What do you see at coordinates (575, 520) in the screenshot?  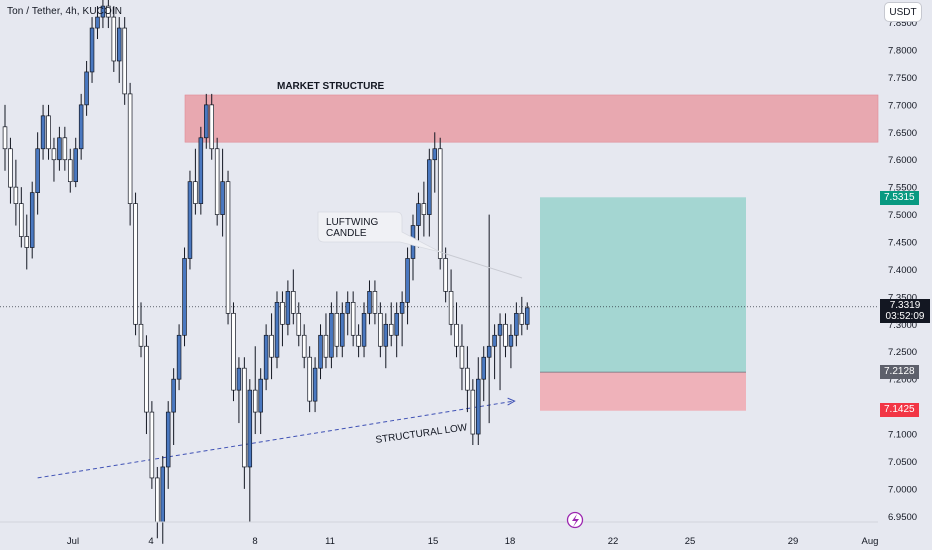 I see `lightning-bolt-glyph` at bounding box center [575, 520].